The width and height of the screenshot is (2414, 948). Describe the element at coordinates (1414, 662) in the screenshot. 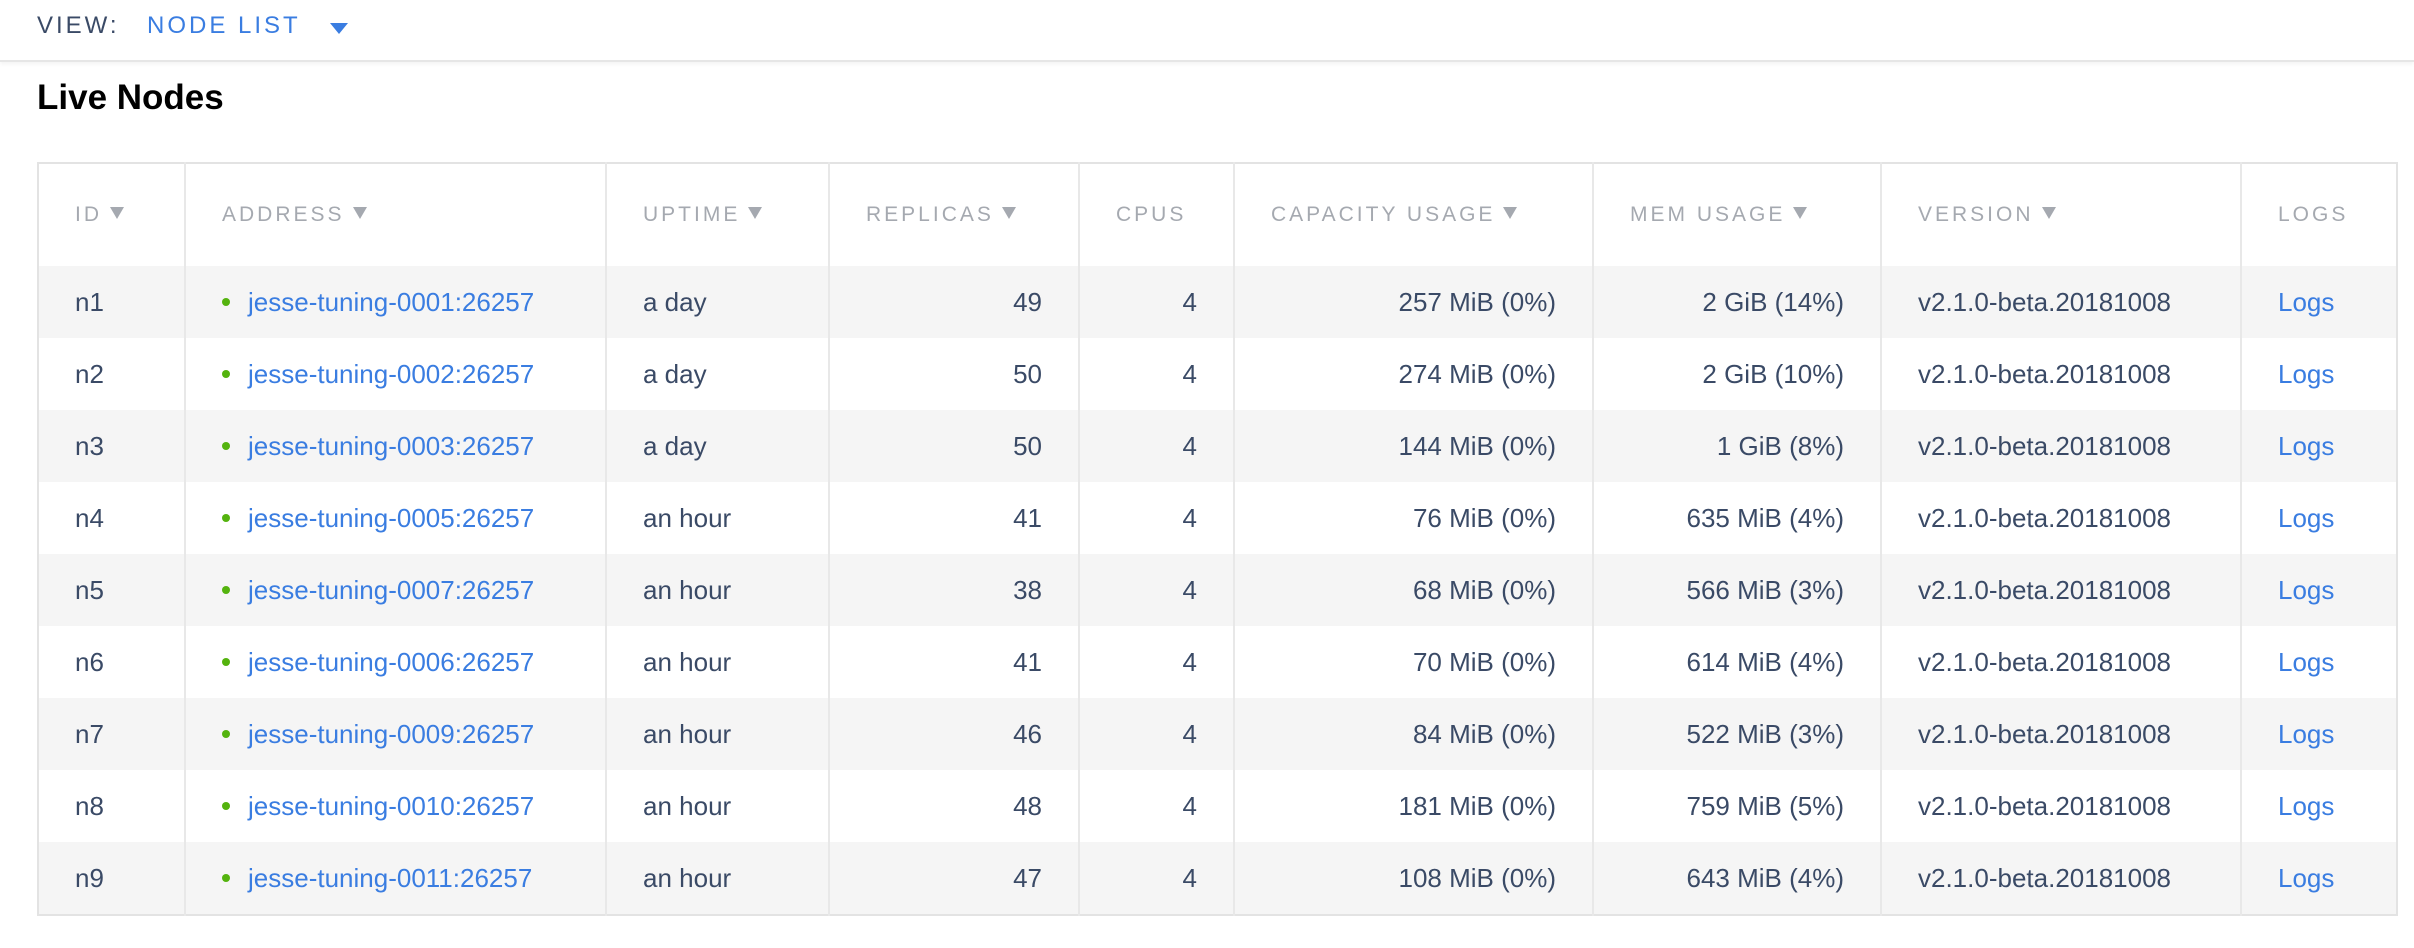

I see `table-cell: 70 MiB (0%)` at that location.